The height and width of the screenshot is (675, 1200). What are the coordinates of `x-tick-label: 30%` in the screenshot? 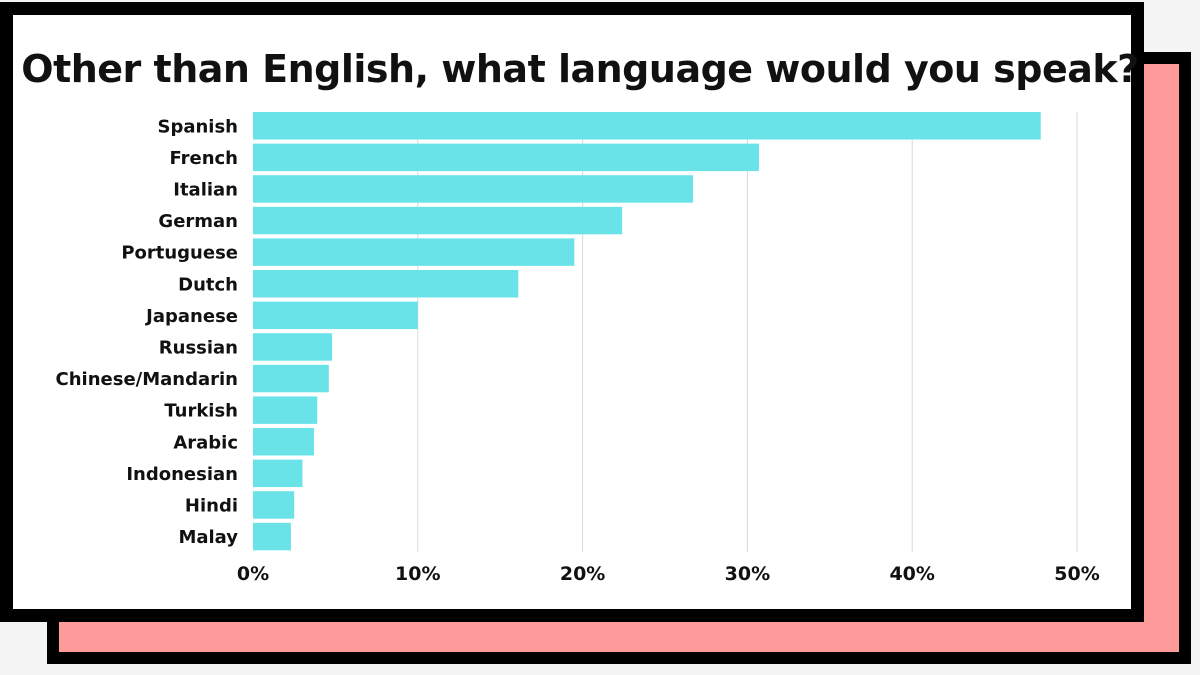 It's located at (747, 574).